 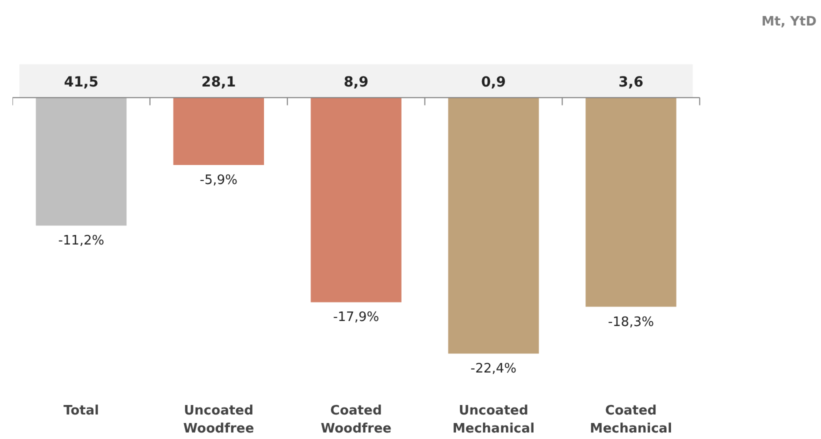 I want to click on x-tick-label: Total, so click(x=81, y=411).